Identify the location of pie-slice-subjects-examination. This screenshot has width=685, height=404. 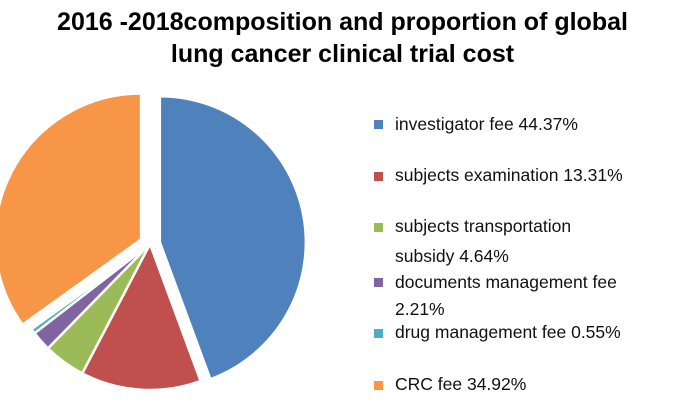
(141, 317).